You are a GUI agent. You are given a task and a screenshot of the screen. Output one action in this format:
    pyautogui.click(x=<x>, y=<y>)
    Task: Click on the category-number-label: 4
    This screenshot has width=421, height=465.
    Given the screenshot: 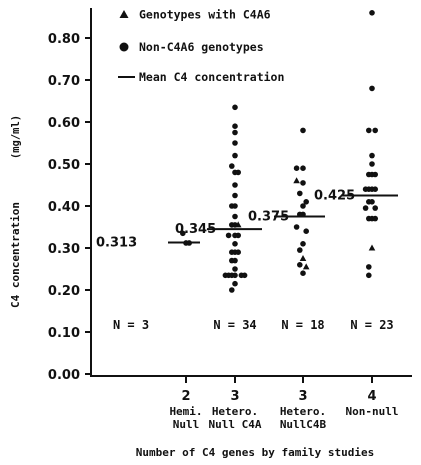 What is the action you would take?
    pyautogui.click(x=371, y=396)
    